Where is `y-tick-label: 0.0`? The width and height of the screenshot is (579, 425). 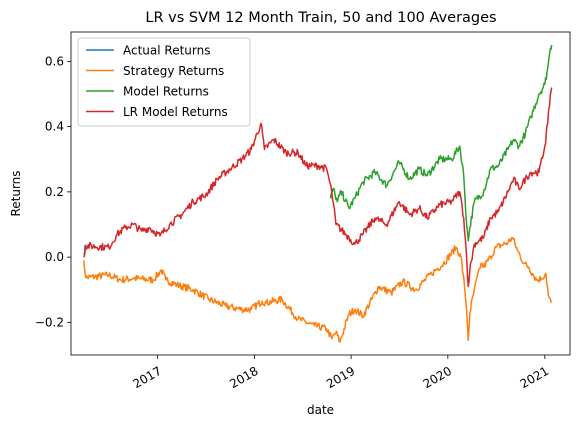 y-tick-label: 0.0 is located at coordinates (54, 257).